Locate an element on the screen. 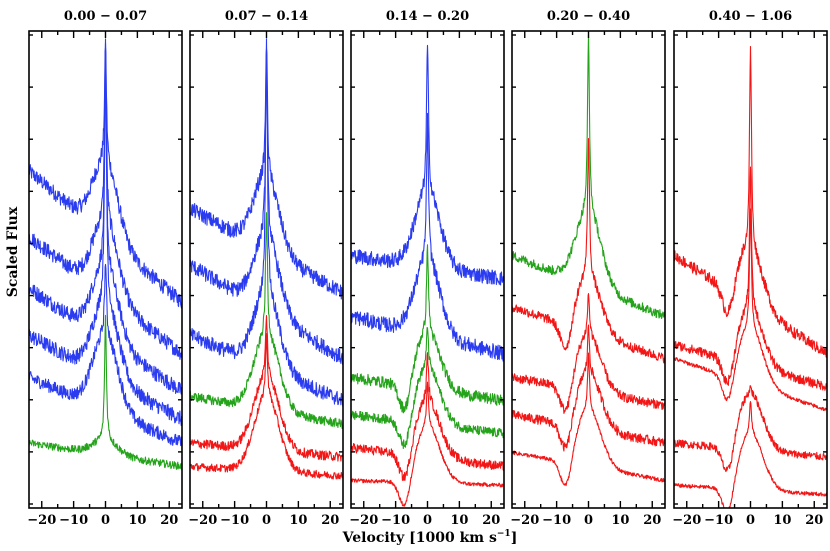  x-axis-title: Velocity [1000 km s−1] is located at coordinates (430, 537).